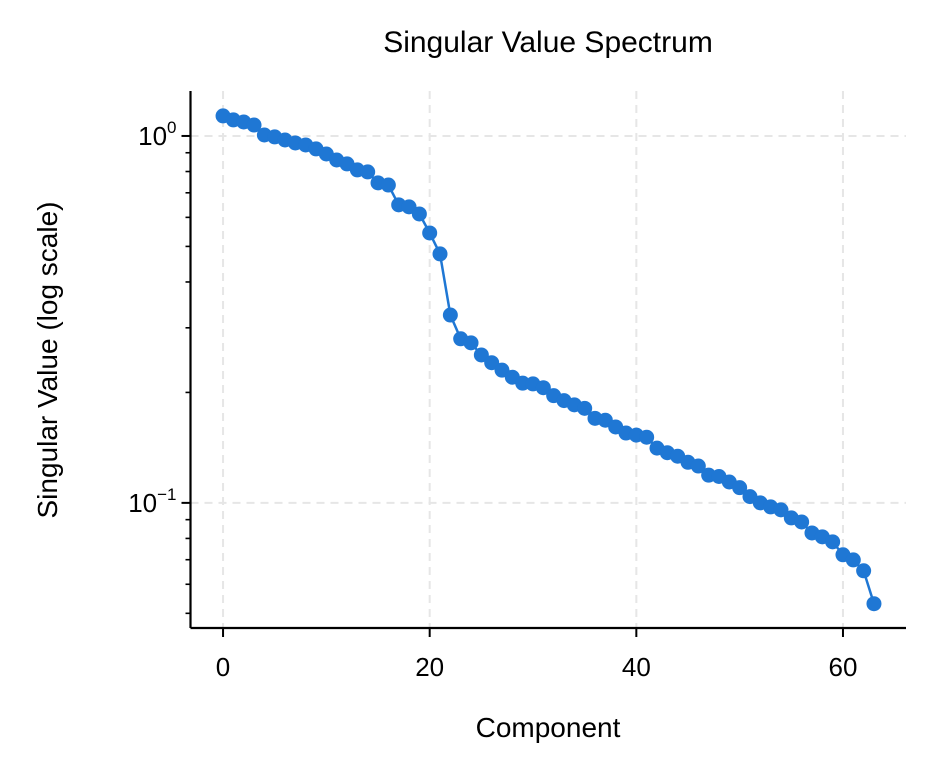 This screenshot has height=784, width=934. I want to click on y-tick-label: 10⁻¹, so click(152, 501).